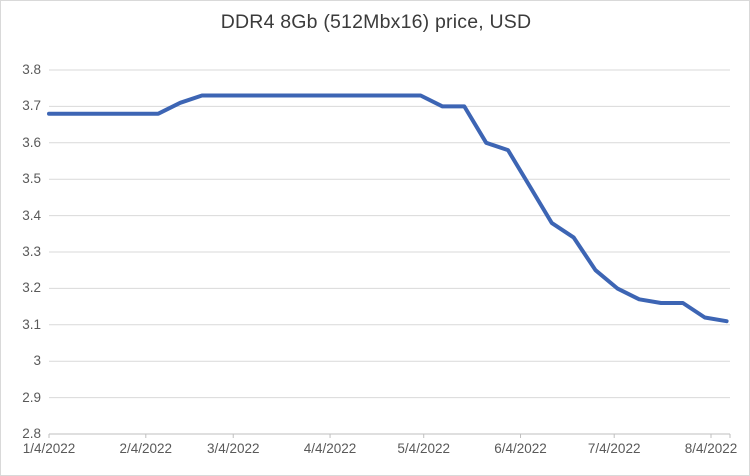  What do you see at coordinates (614, 448) in the screenshot?
I see `x-tick-label: 7/4/2022` at bounding box center [614, 448].